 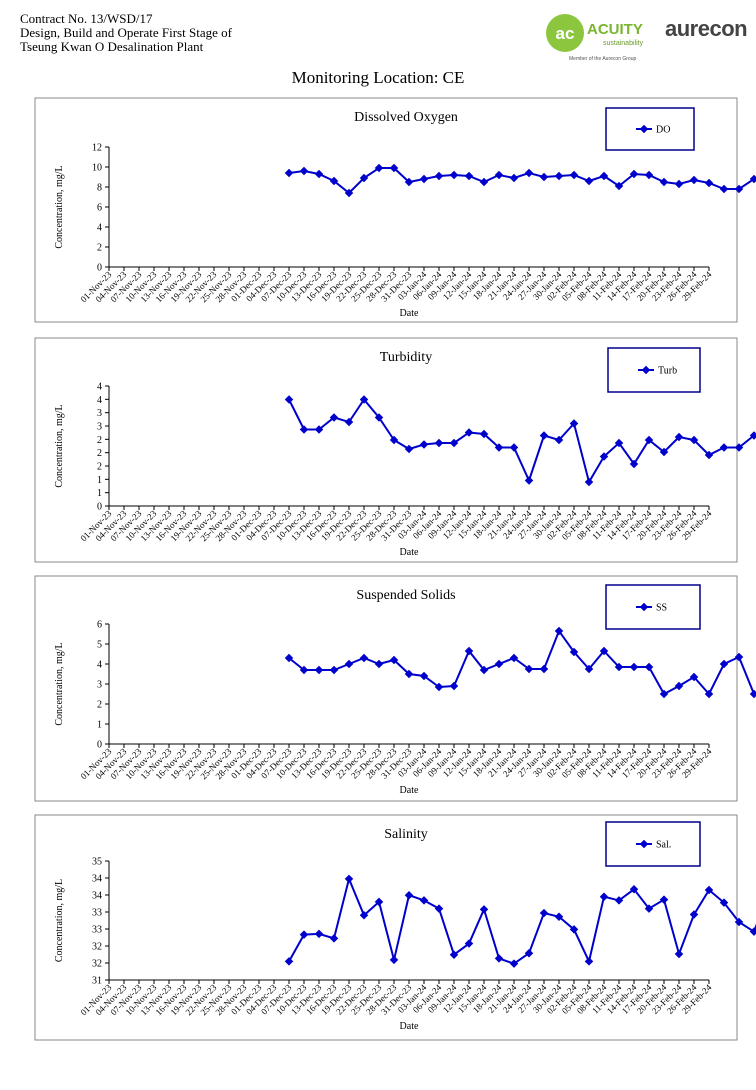 What do you see at coordinates (99, 493) in the screenshot?
I see `y-tick-label: 1` at bounding box center [99, 493].